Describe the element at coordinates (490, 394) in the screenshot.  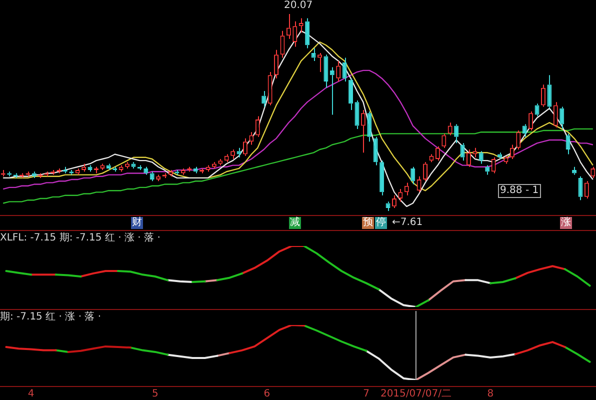
I see `x-tick-label: 8` at that location.